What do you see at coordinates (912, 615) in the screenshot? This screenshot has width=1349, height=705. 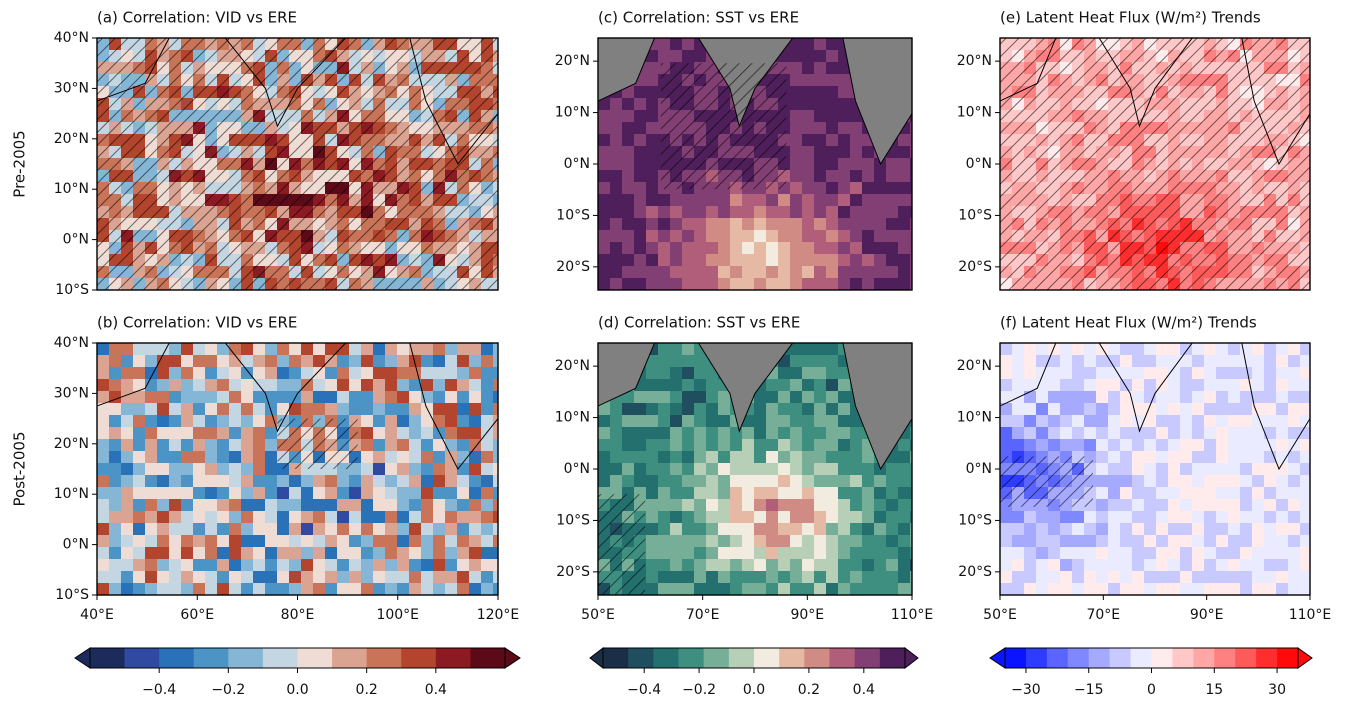 I see `x-tick-label: 110°E` at bounding box center [912, 615].